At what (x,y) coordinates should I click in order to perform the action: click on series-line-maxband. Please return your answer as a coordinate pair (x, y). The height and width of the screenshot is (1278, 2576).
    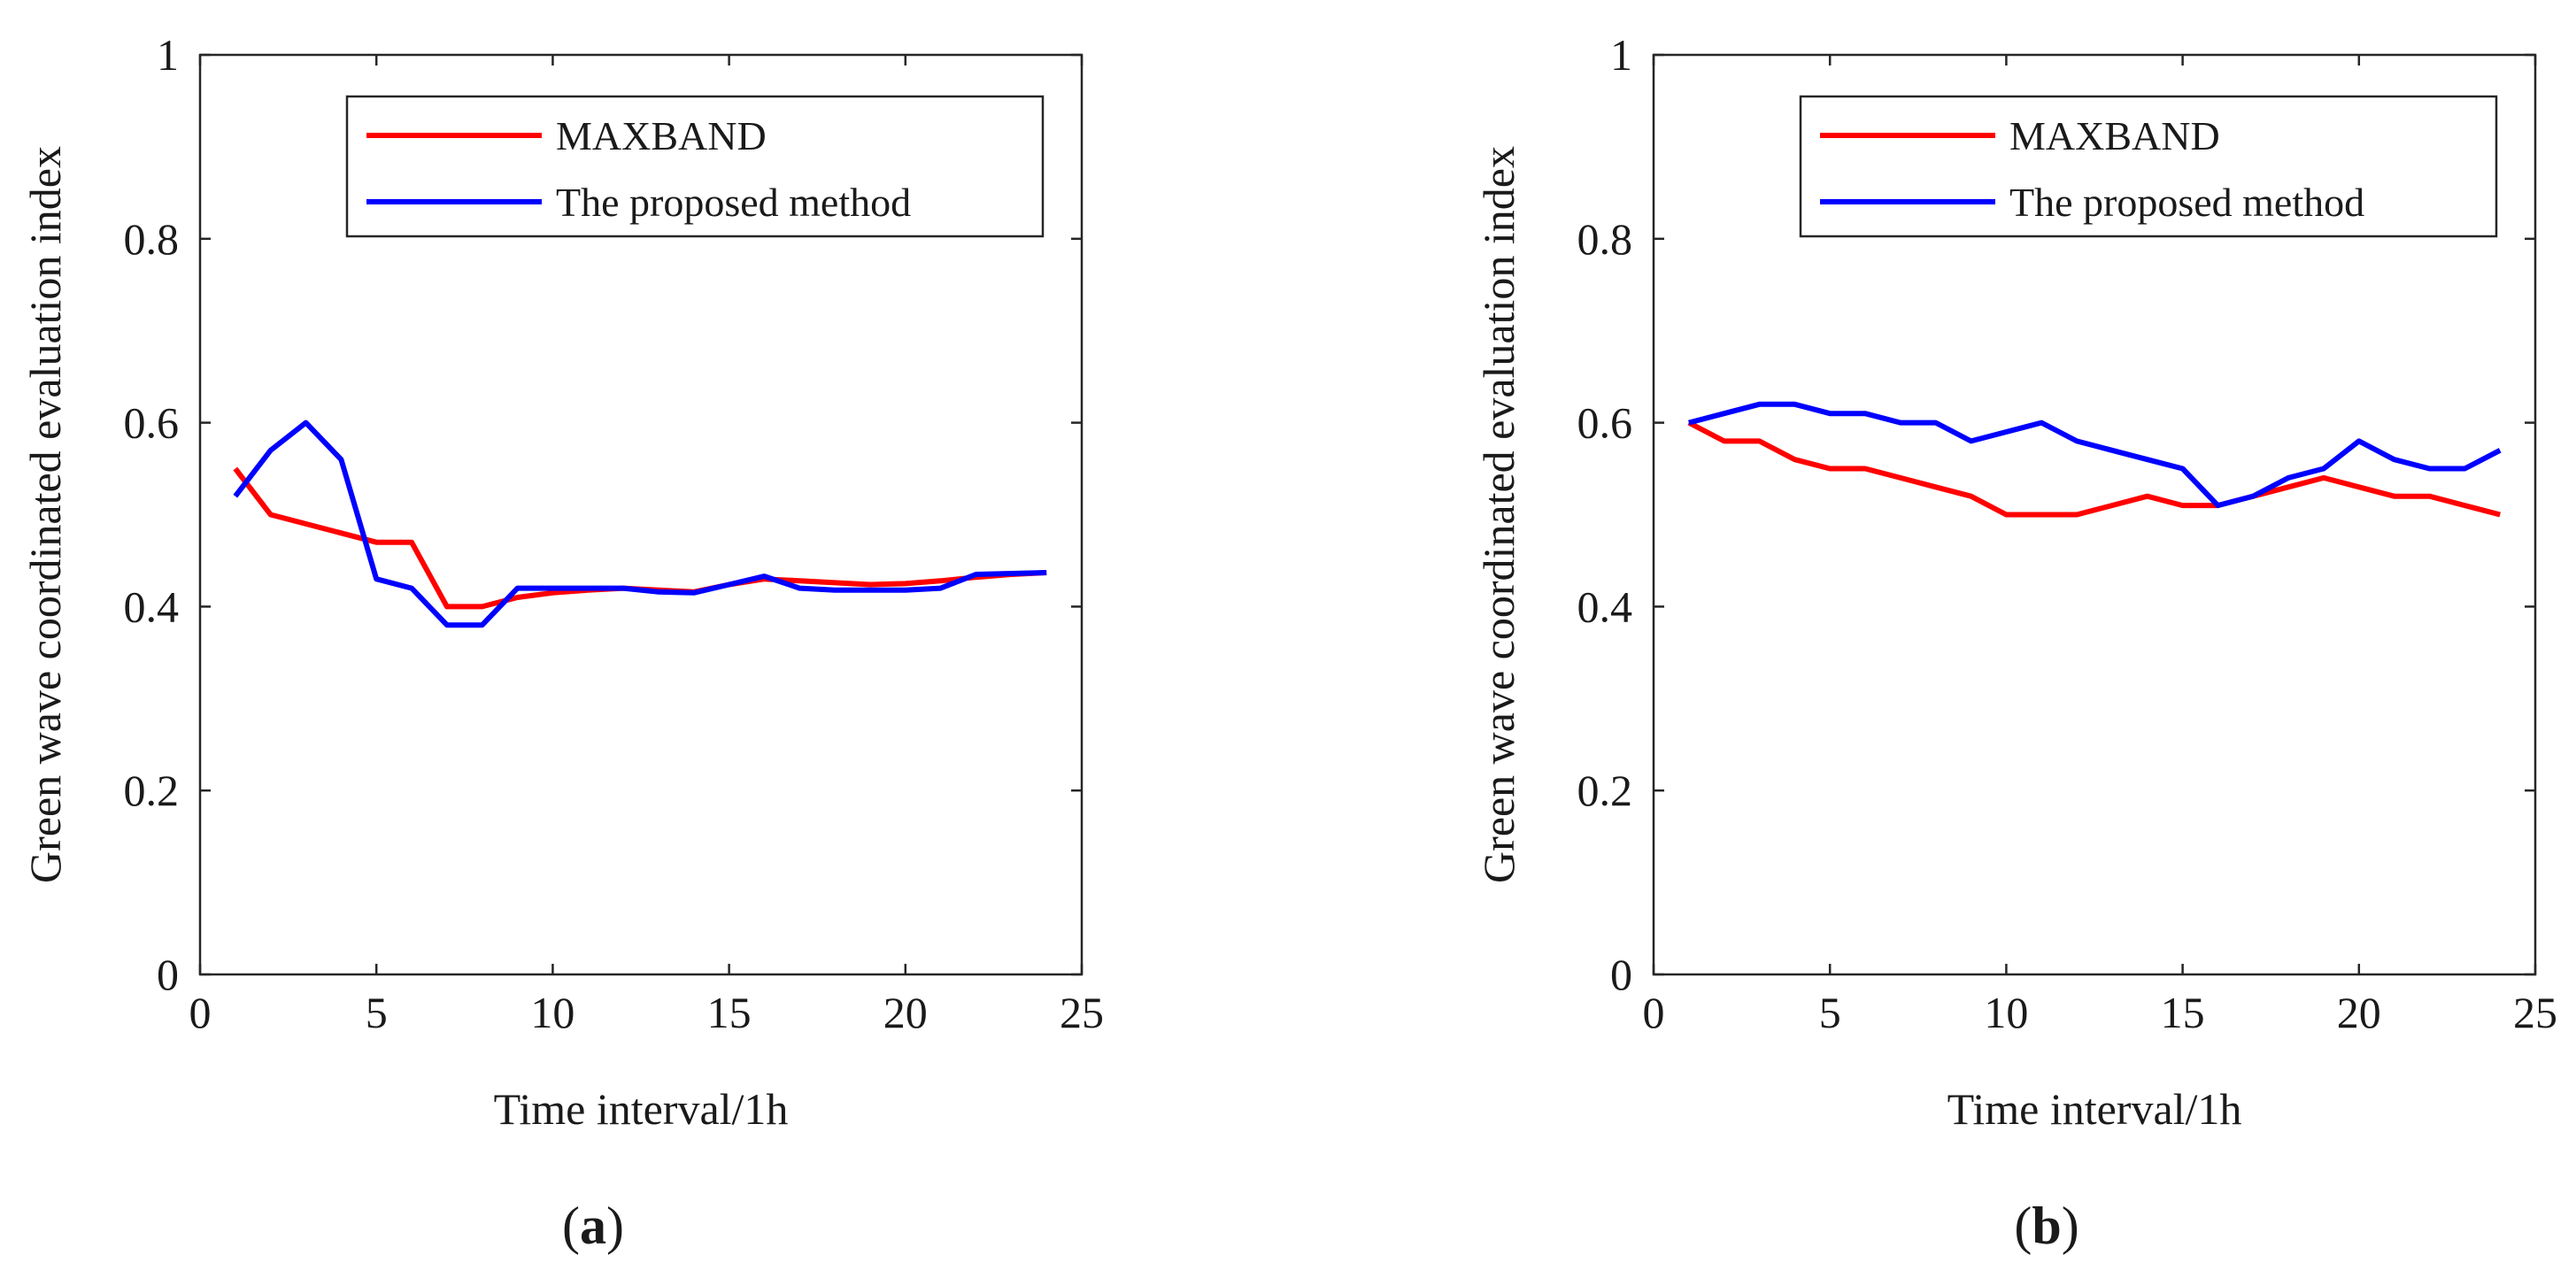
    Looking at the image, I should click on (2094, 469).